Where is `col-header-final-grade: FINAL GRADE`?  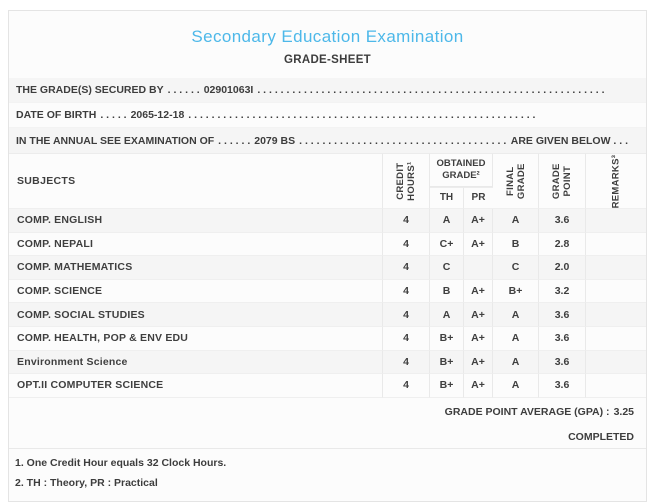 col-header-final-grade: FINAL GRADE is located at coordinates (516, 181).